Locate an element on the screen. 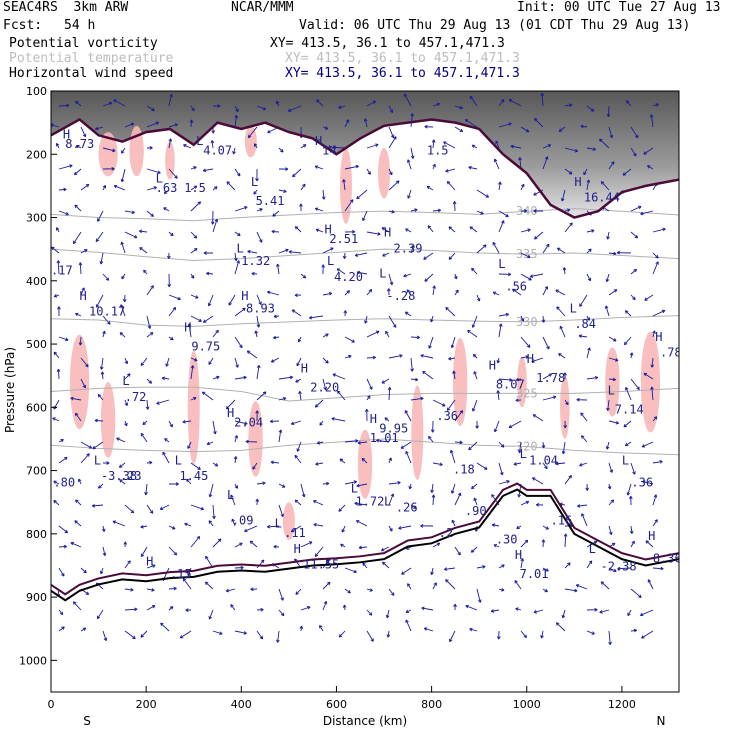  extremum-label: .09 is located at coordinates (243, 520).